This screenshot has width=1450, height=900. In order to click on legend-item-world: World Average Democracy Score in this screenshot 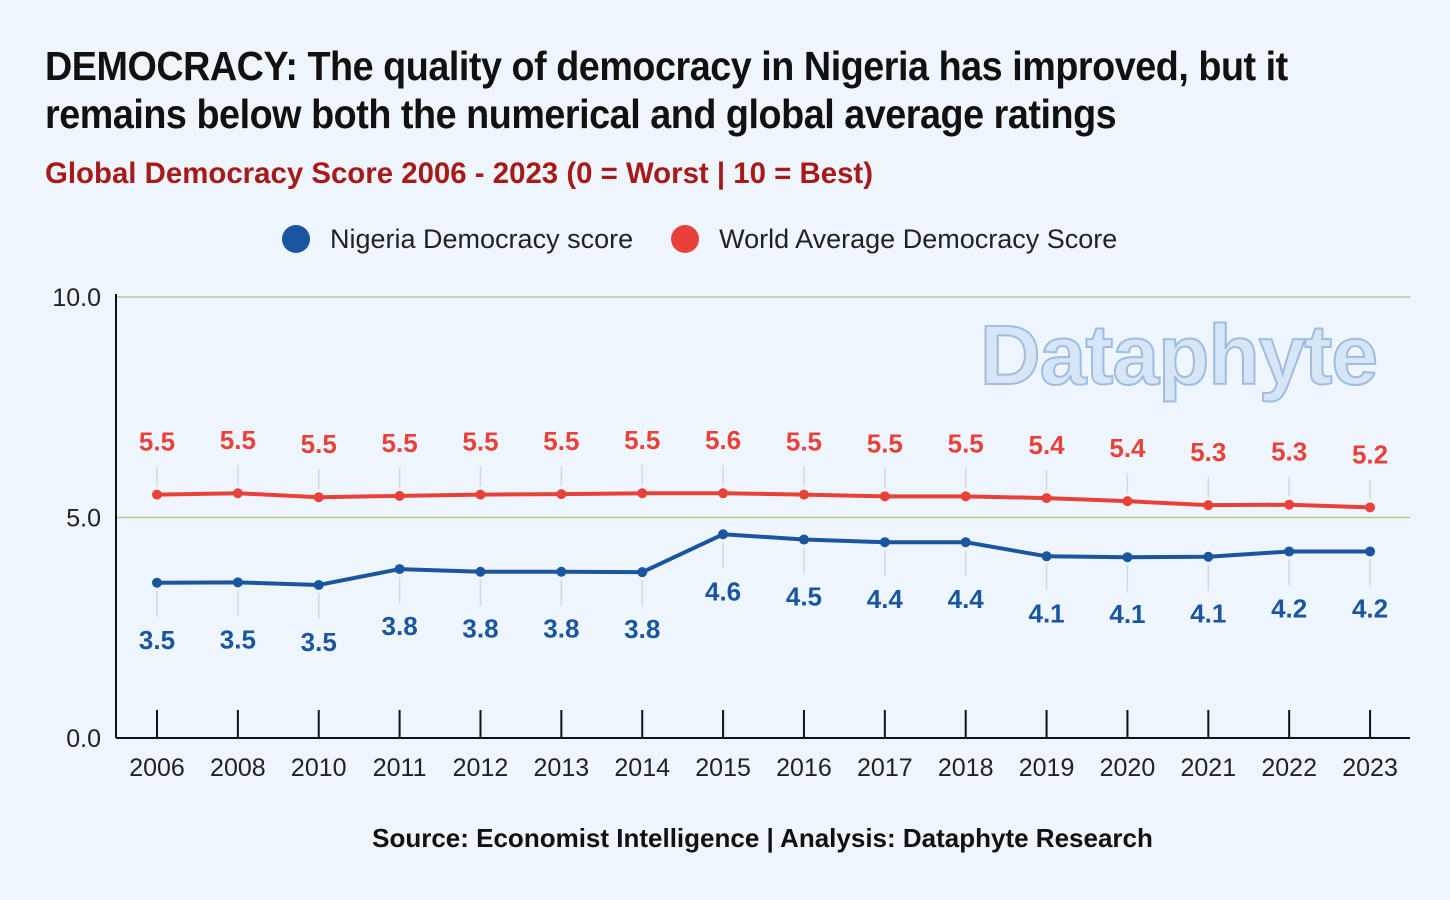, I will do `click(894, 239)`.